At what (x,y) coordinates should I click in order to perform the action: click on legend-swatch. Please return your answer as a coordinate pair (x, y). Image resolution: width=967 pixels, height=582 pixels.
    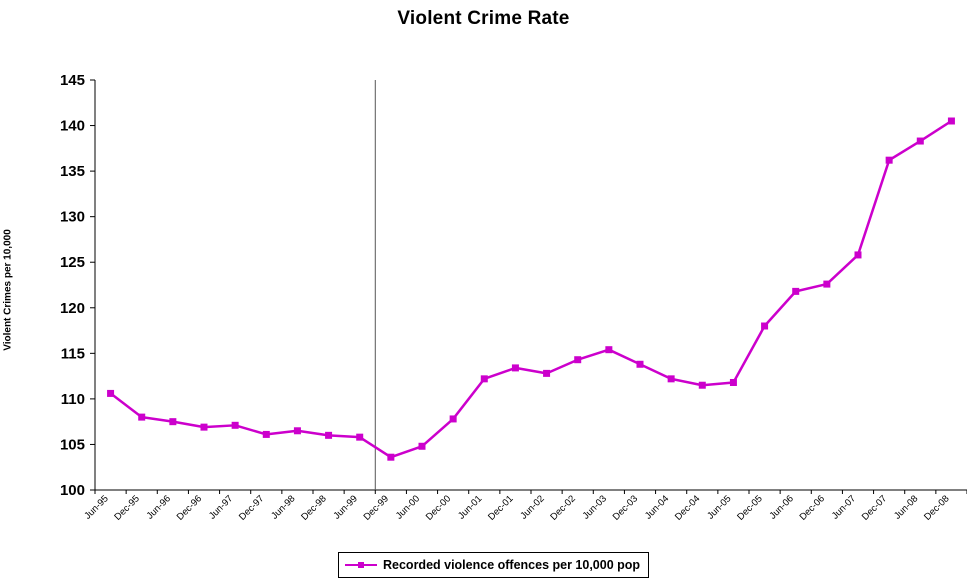
    Looking at the image, I should click on (361, 565).